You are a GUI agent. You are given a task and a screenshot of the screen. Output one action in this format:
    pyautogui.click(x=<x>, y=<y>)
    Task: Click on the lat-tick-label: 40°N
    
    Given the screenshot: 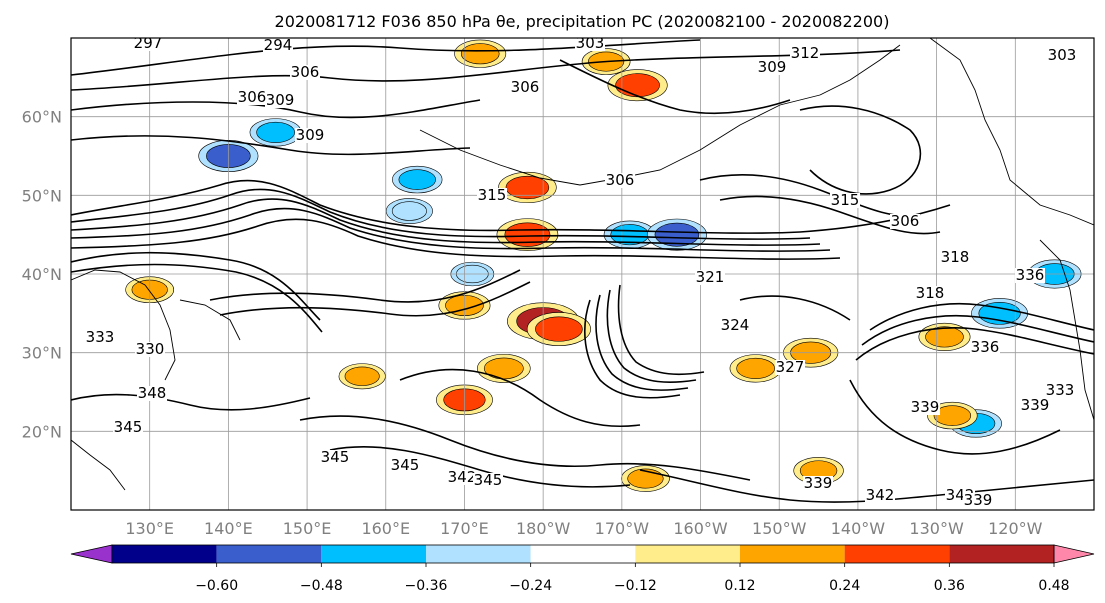 What is the action you would take?
    pyautogui.click(x=42, y=274)
    